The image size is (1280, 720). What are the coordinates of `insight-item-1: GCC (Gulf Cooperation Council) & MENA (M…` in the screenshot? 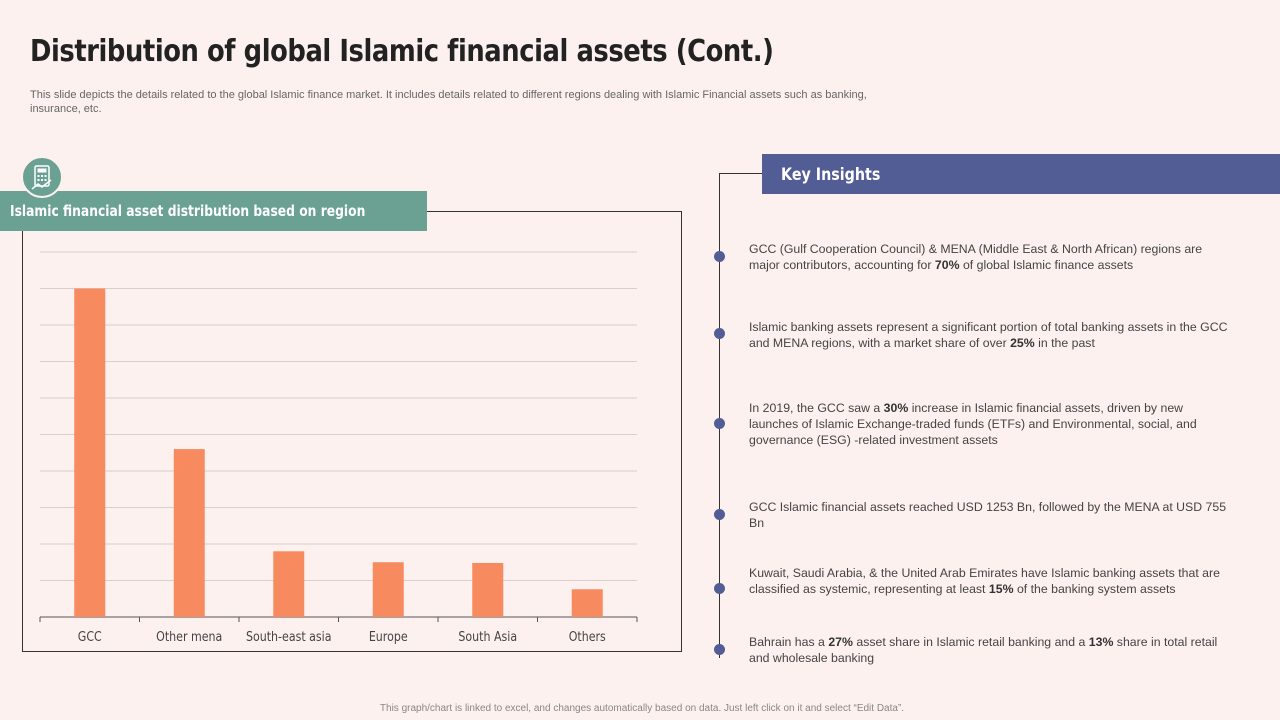 It's located at (976, 257).